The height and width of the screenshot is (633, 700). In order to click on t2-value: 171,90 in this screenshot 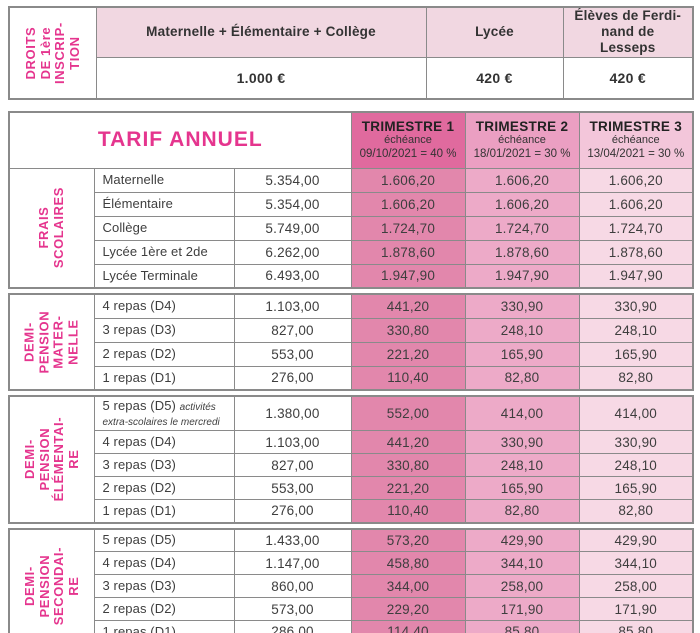, I will do `click(522, 609)`.